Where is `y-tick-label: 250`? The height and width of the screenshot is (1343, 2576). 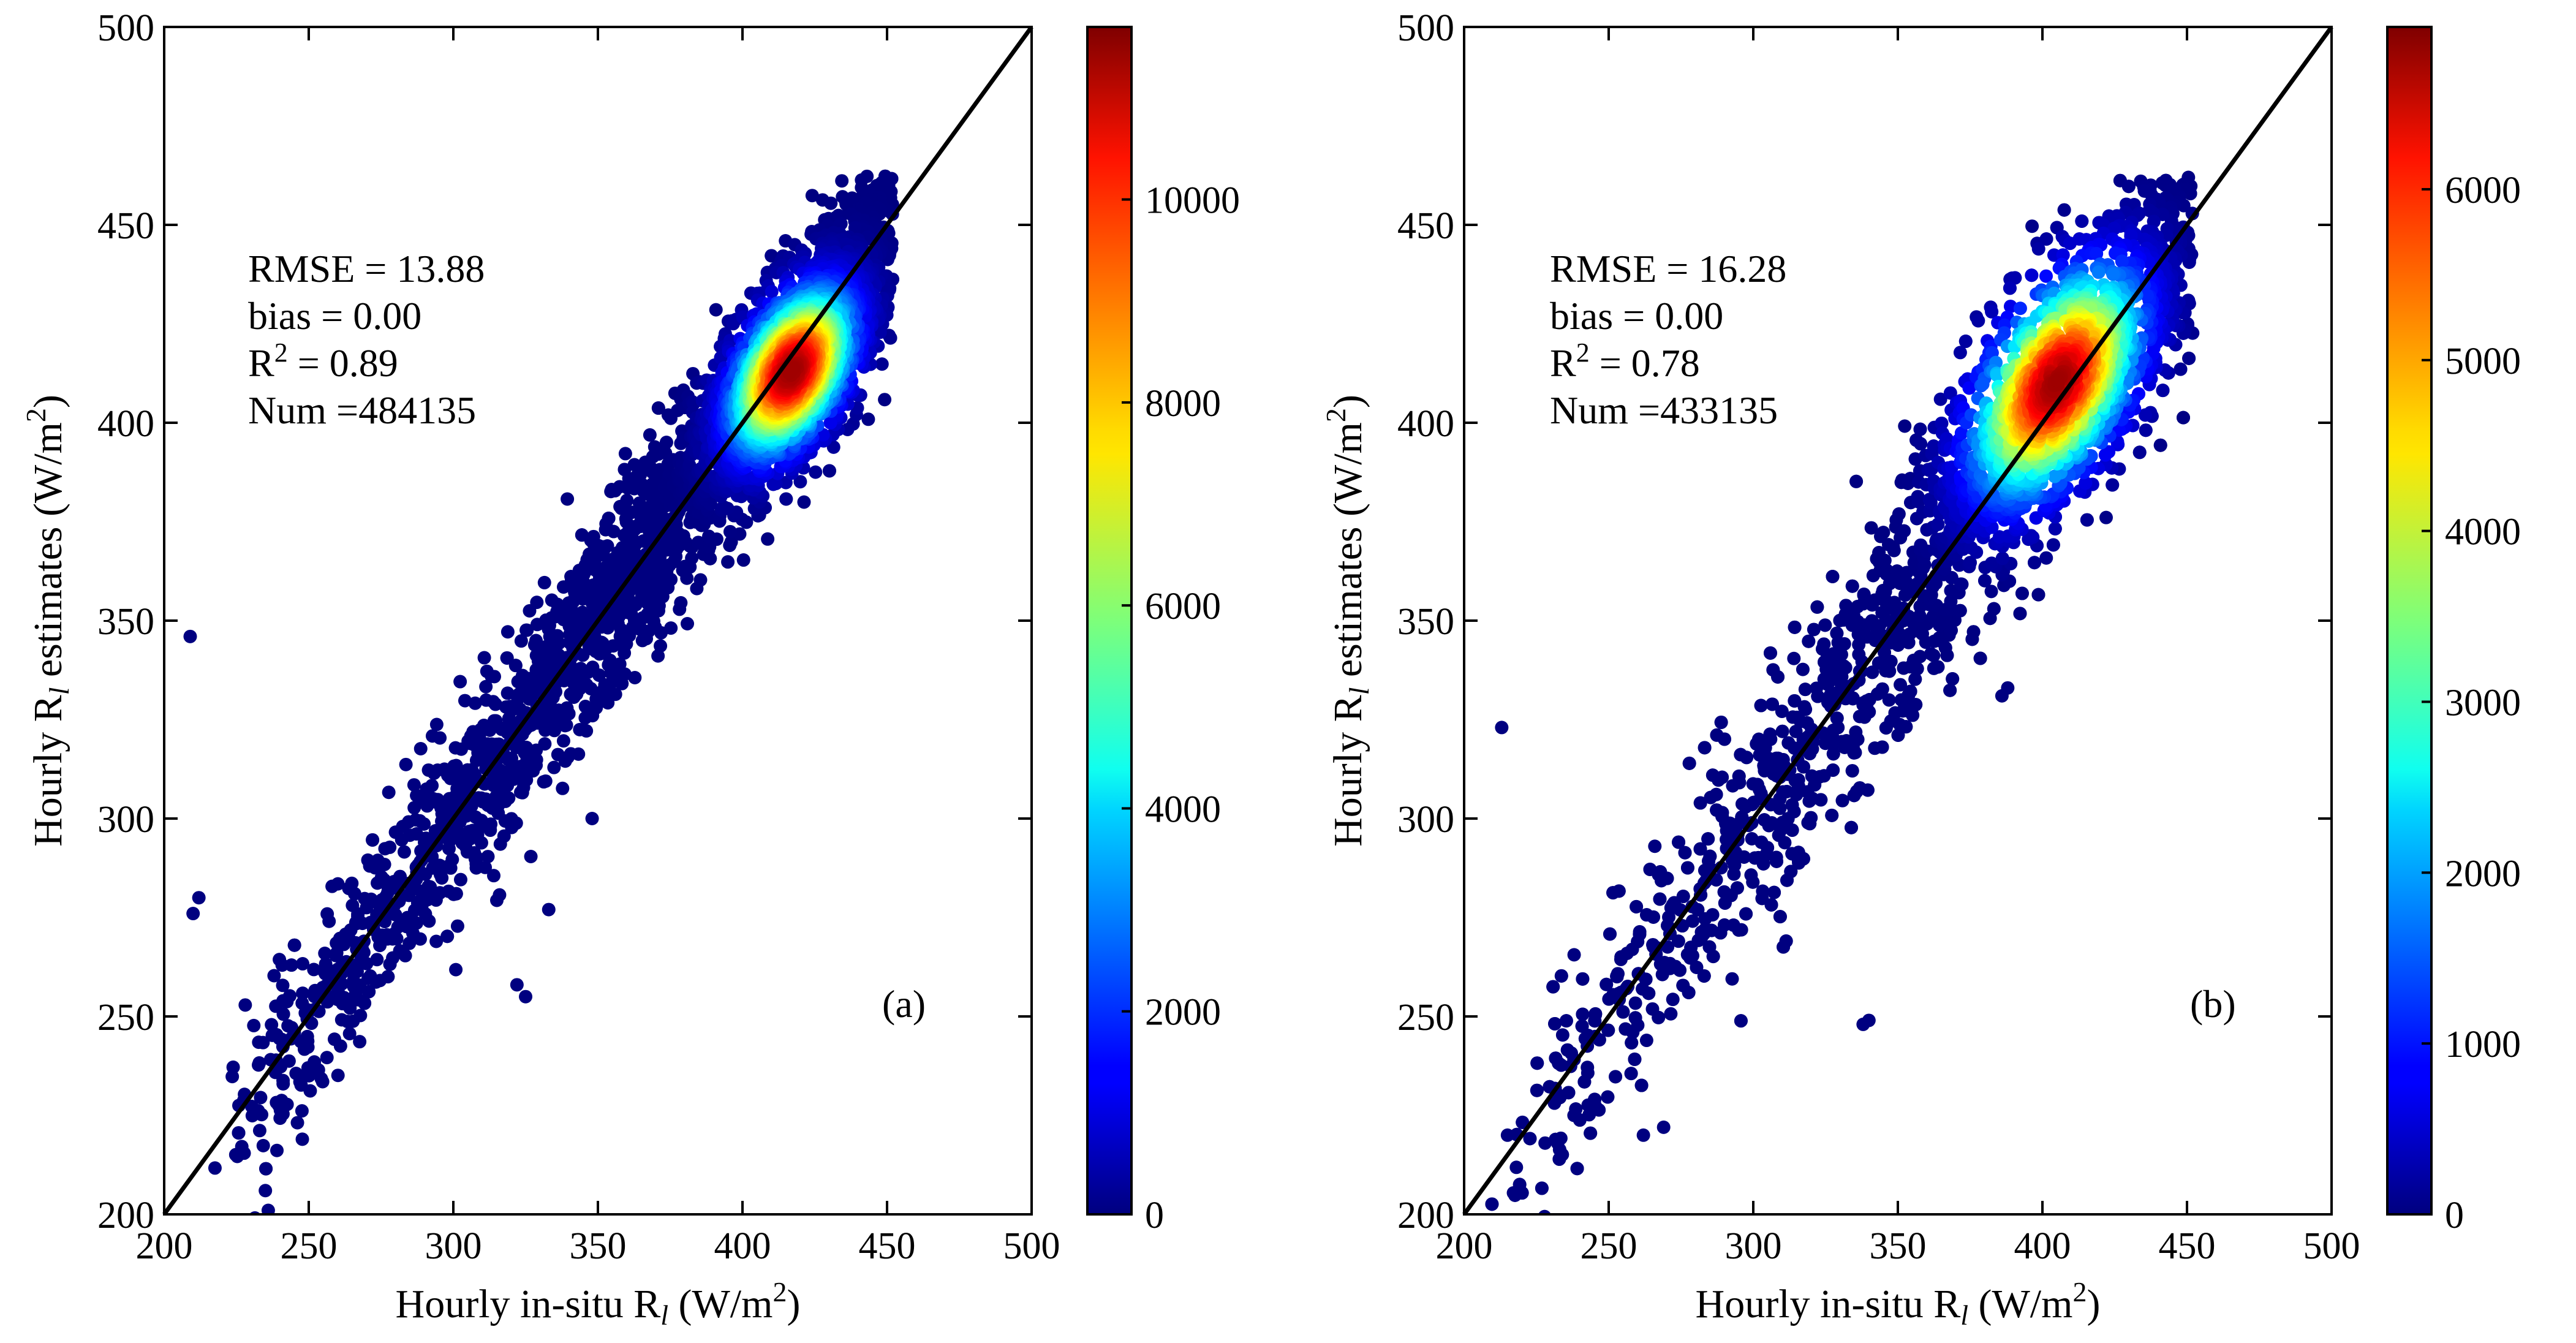
y-tick-label: 250 is located at coordinates (125, 1018).